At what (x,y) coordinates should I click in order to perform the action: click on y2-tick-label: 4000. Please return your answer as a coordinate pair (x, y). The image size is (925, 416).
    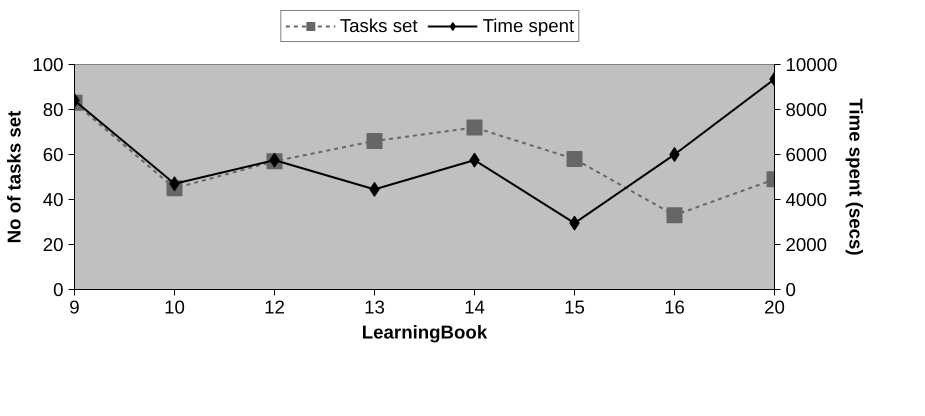
    Looking at the image, I should click on (807, 199).